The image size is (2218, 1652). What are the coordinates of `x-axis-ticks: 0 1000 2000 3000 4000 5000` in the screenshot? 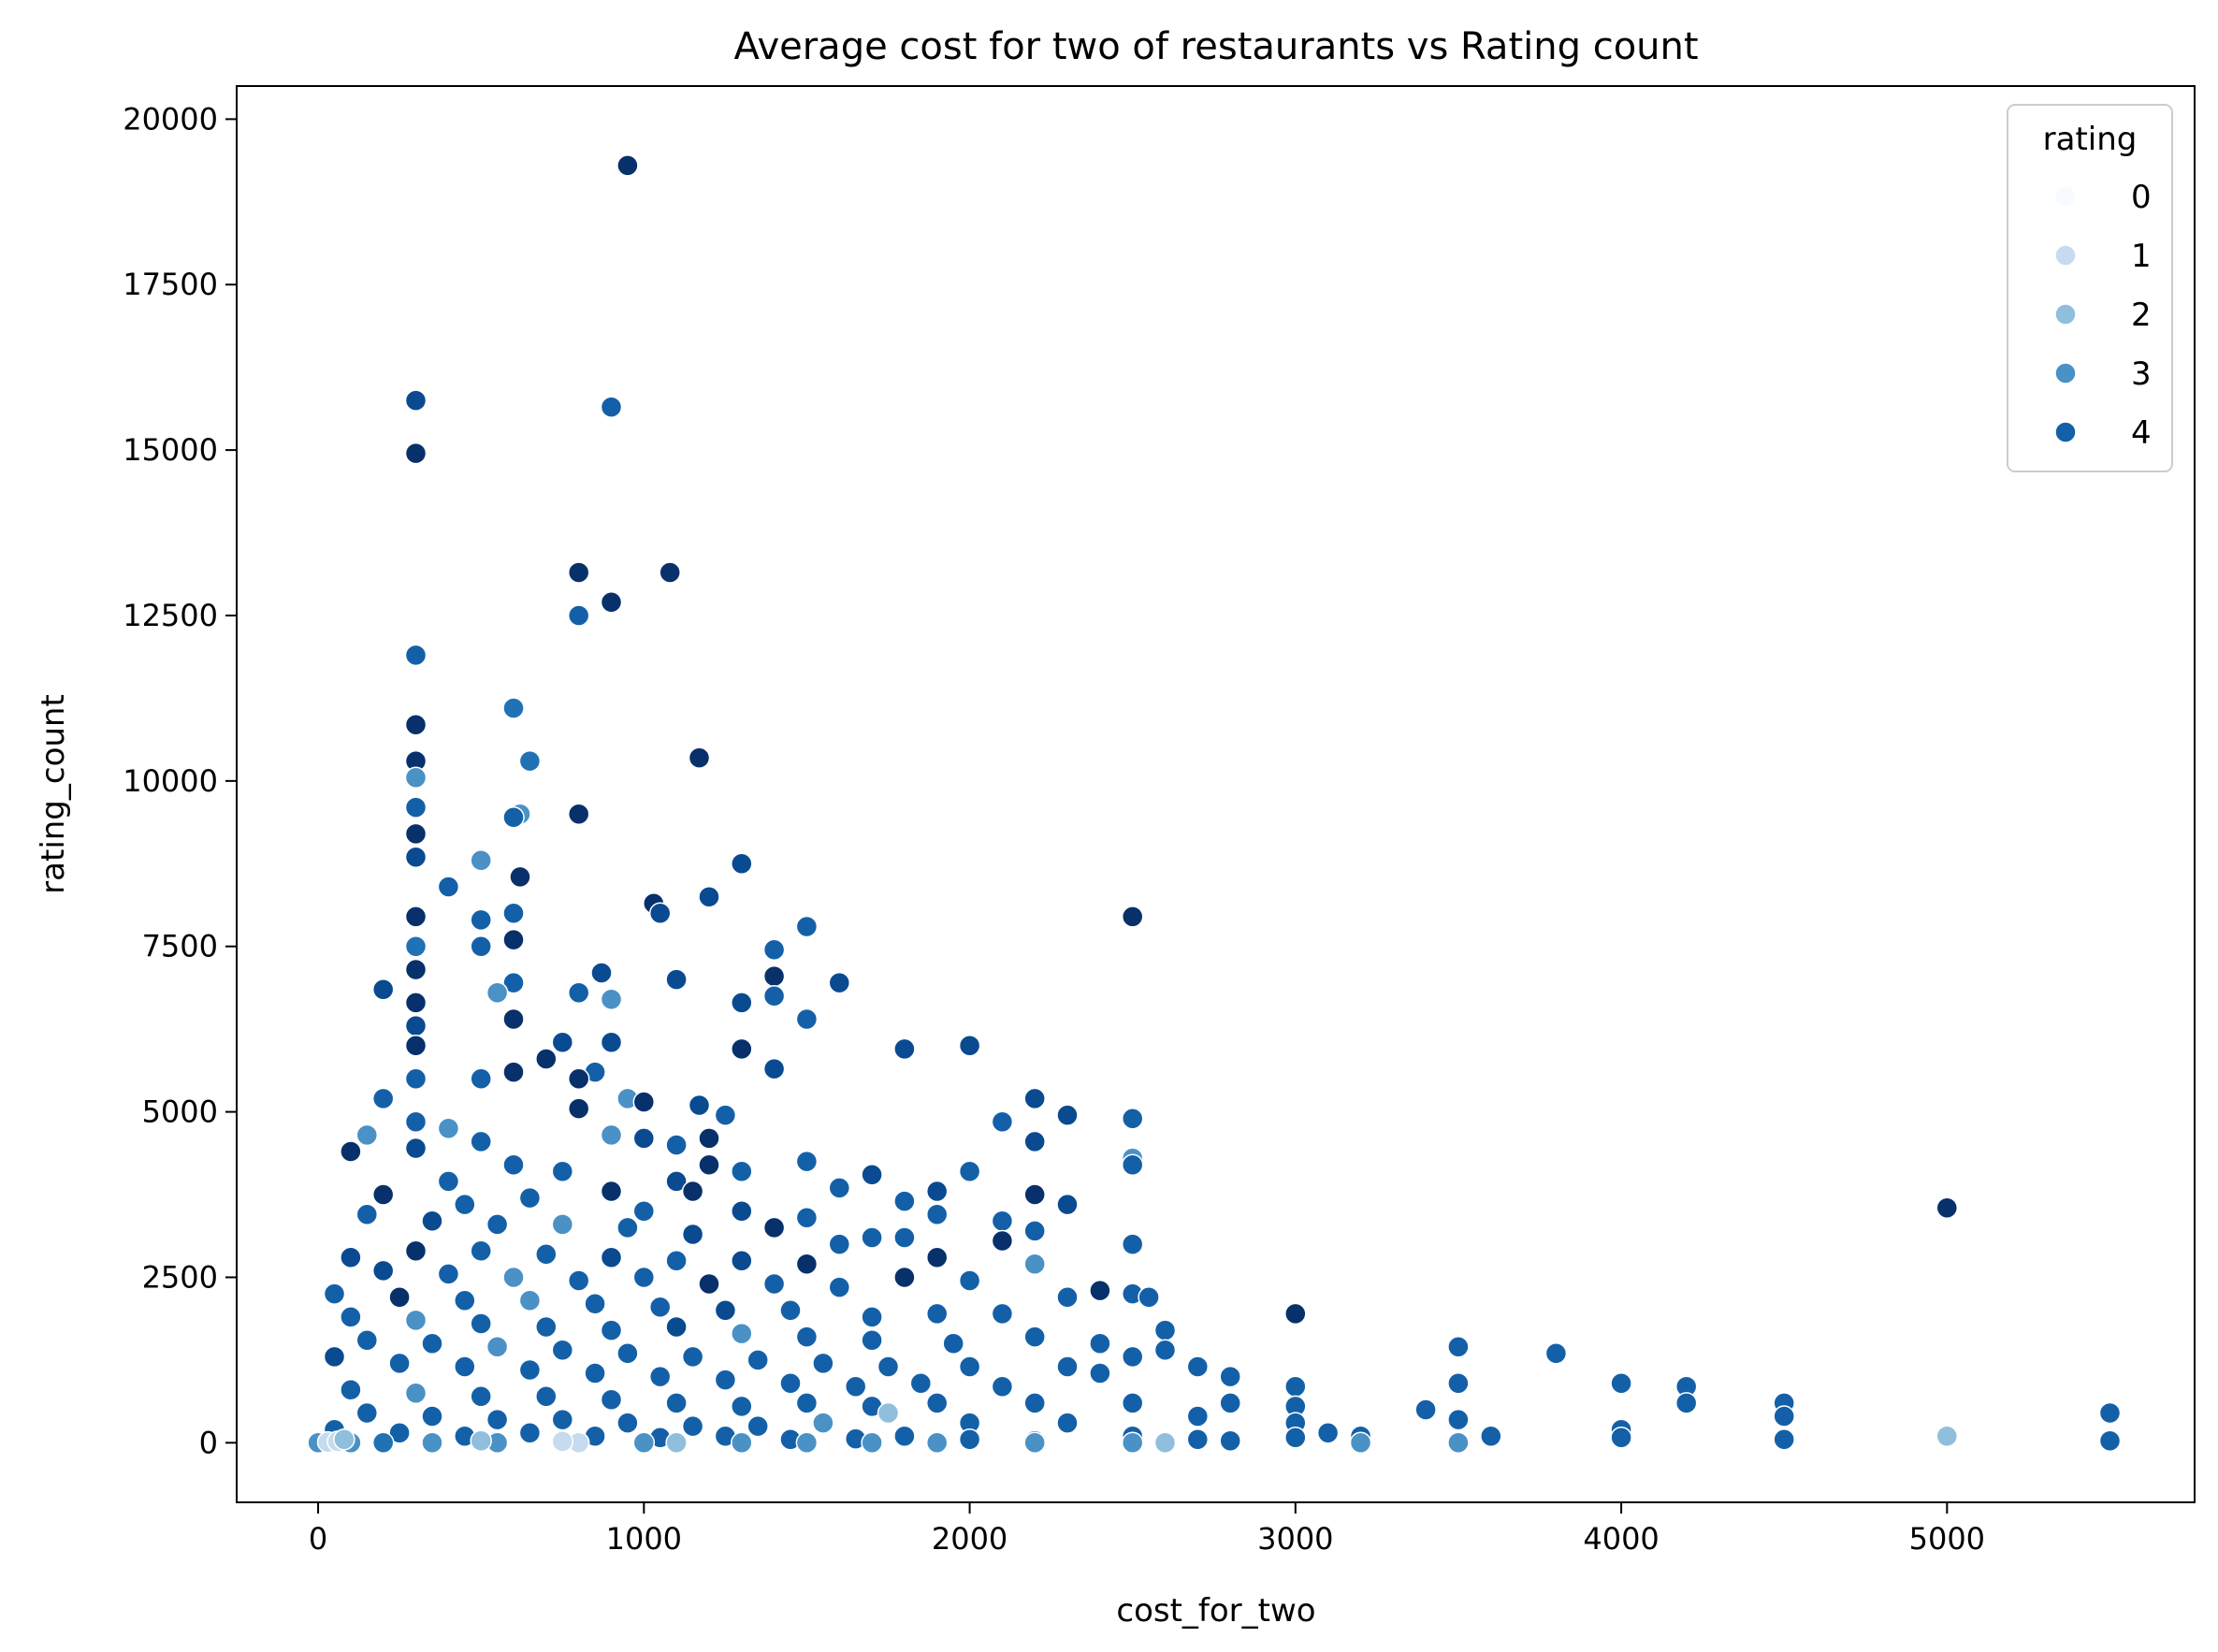 It's located at (1147, 1529).